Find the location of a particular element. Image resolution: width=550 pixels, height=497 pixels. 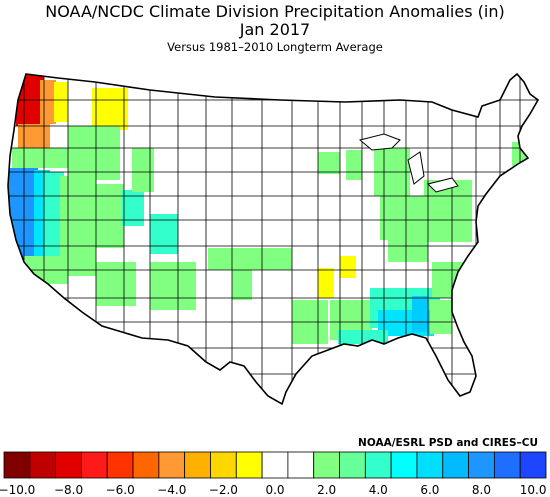

region-oh-light is located at coordinates (405, 218).